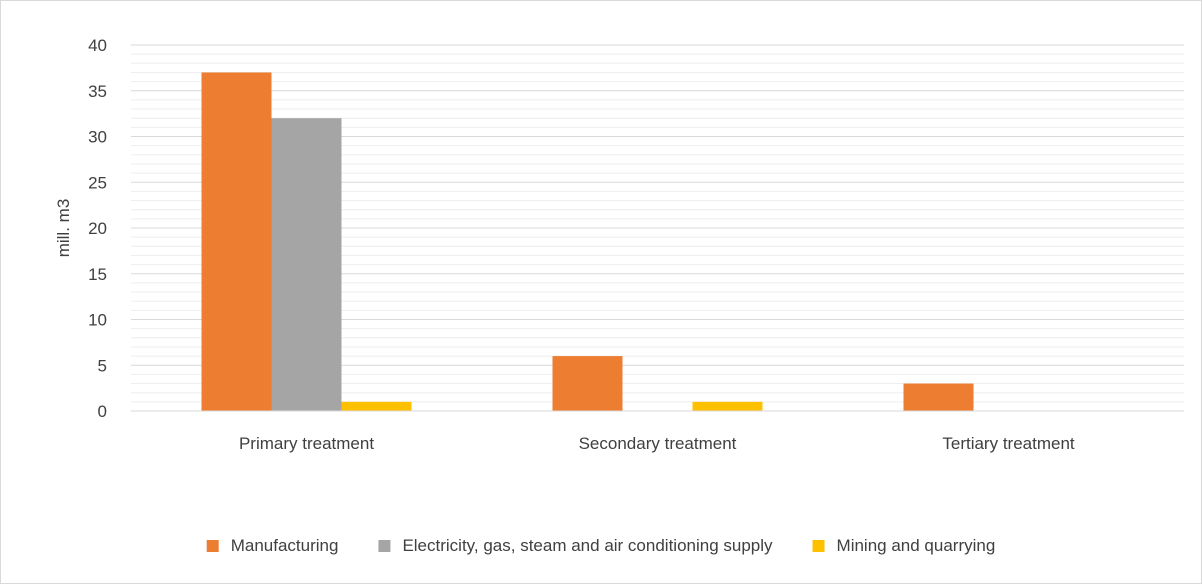  Describe the element at coordinates (97, 45) in the screenshot. I see `y-tick-label: 40` at that location.